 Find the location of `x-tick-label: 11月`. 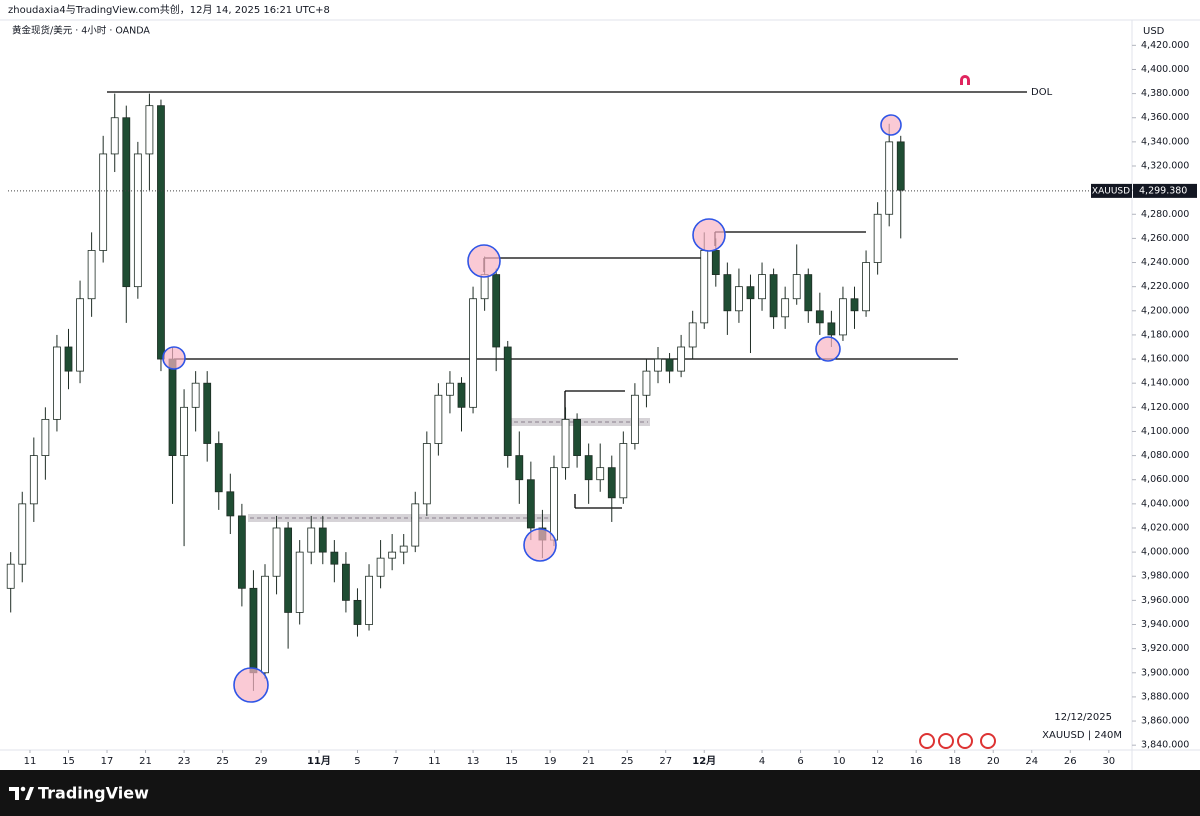

x-tick-label: 11月 is located at coordinates (319, 761).